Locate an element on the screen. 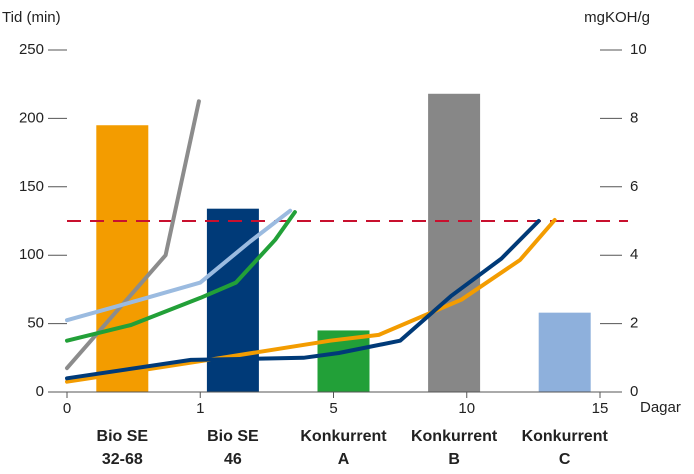 This screenshot has width=694, height=474. y-tick-label: 100 is located at coordinates (31, 254).